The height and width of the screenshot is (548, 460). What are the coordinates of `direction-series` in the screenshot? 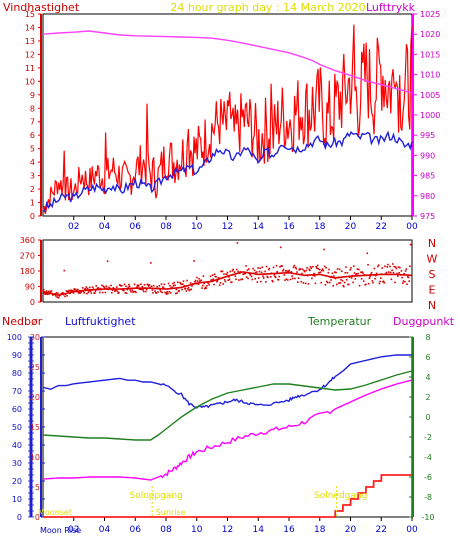 It's located at (227, 270).